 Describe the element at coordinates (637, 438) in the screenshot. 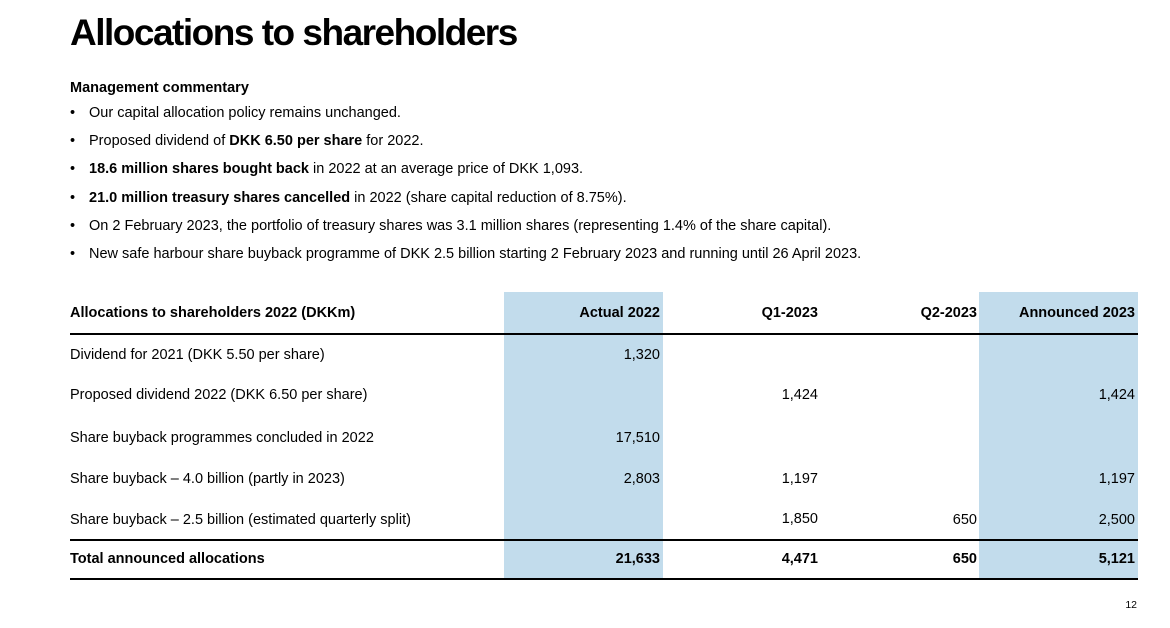

I see `table-cell: 17,510` at that location.